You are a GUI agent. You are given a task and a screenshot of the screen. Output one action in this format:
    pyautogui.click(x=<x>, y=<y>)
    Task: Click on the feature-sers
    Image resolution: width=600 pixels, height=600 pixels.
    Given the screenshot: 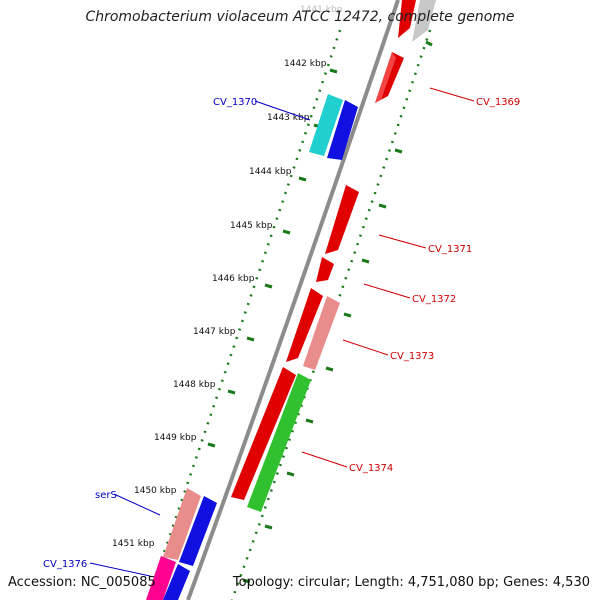 What is the action you would take?
    pyautogui.click(x=198, y=531)
    